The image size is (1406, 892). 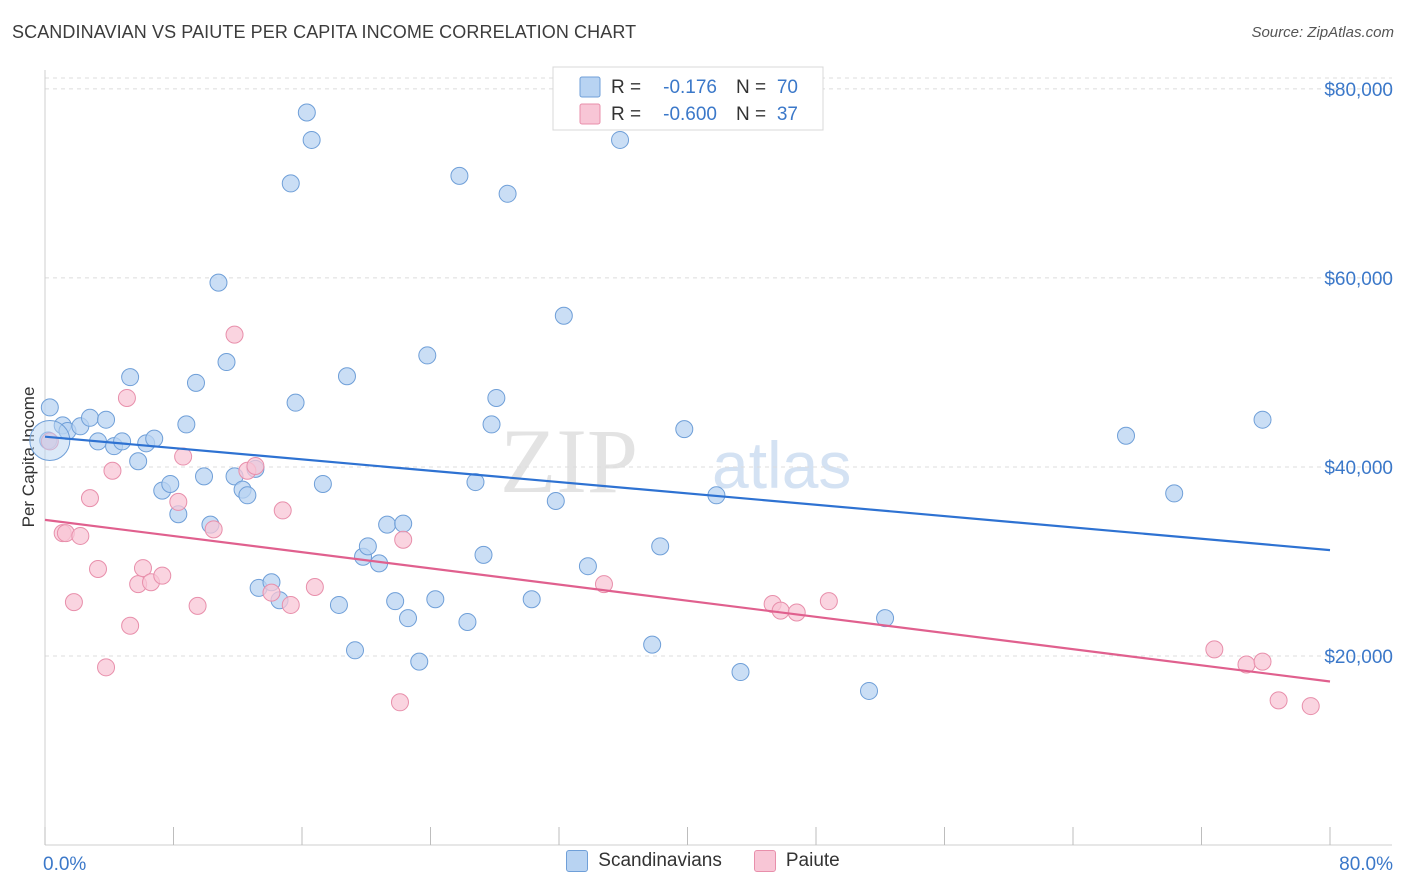 What do you see at coordinates (1358, 279) in the screenshot?
I see `y-tick-label: $60,000` at bounding box center [1358, 279].